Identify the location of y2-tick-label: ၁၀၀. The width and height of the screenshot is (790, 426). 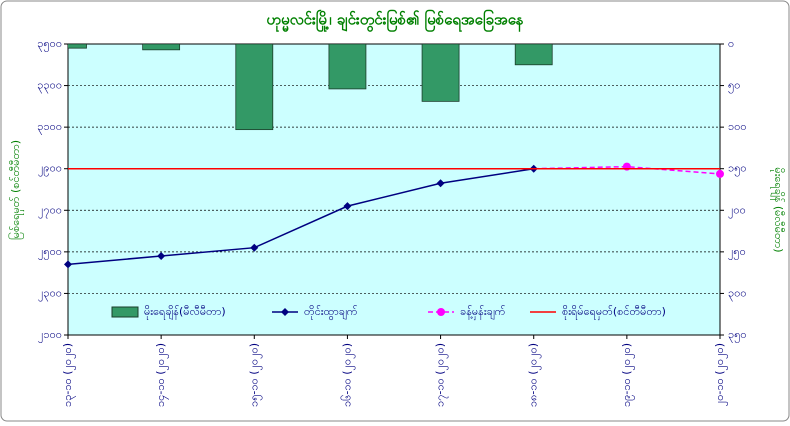
(737, 126).